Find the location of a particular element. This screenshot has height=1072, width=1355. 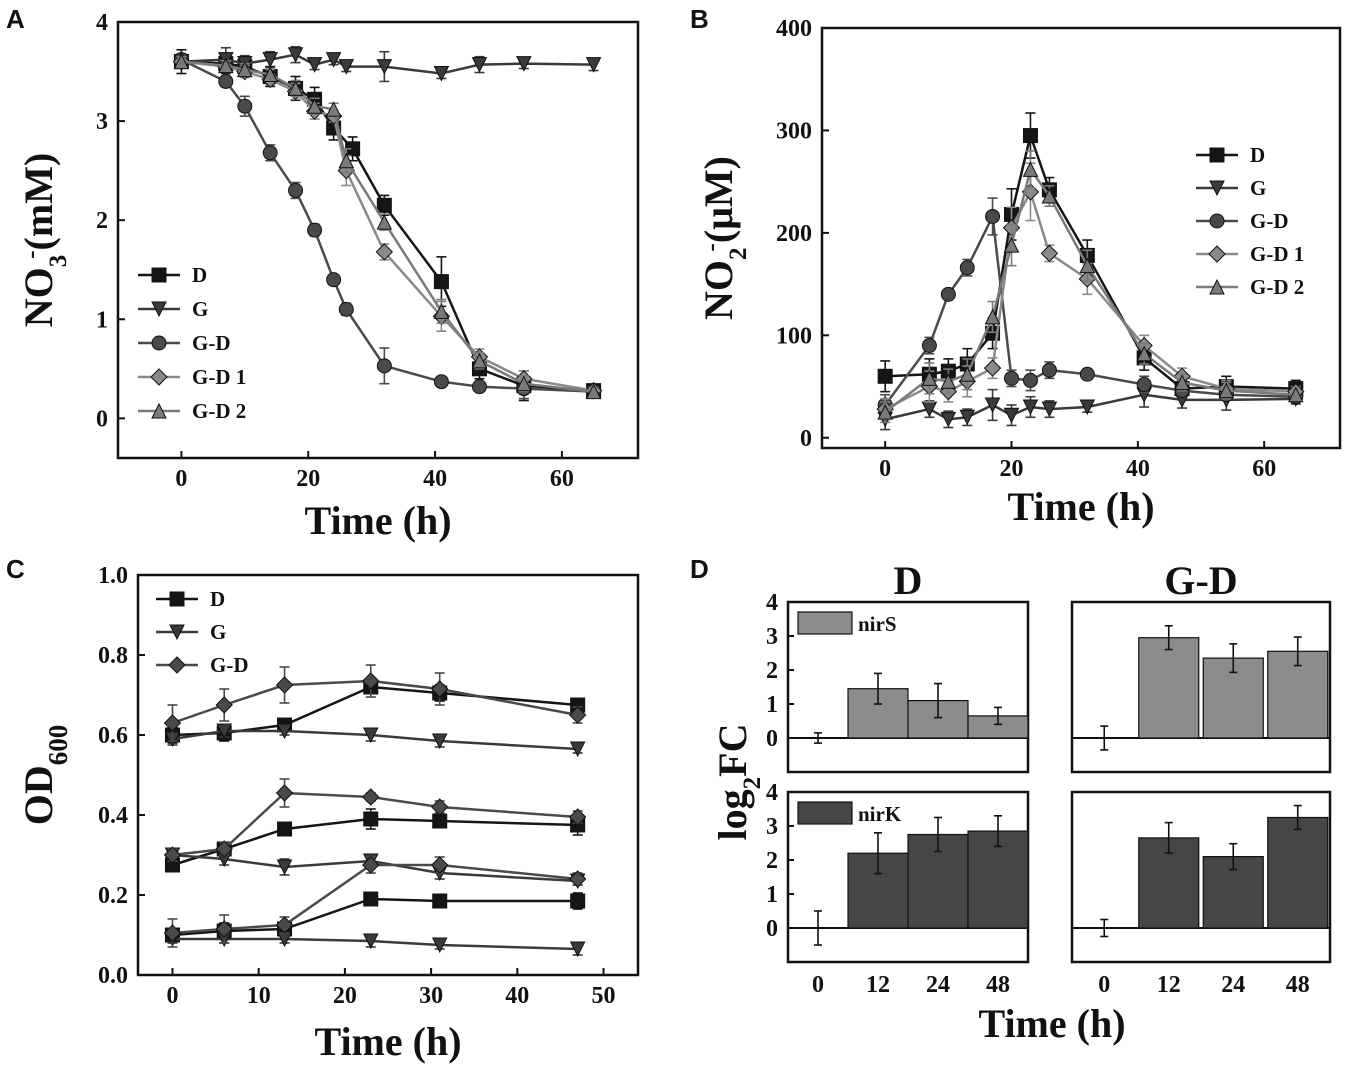

panel-letter-b: B is located at coordinates (699, 19).